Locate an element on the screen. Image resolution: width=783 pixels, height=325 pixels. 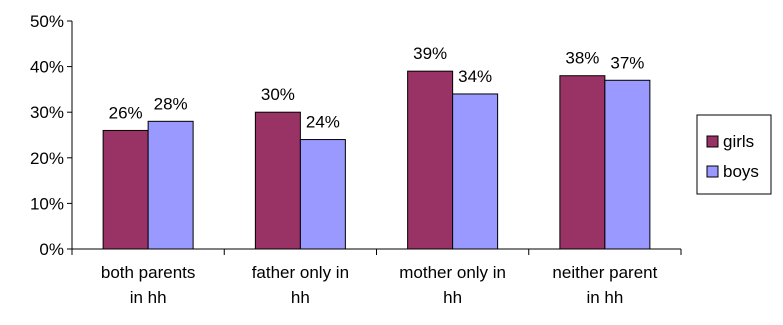
data-label-boys: 28% is located at coordinates (171, 103).